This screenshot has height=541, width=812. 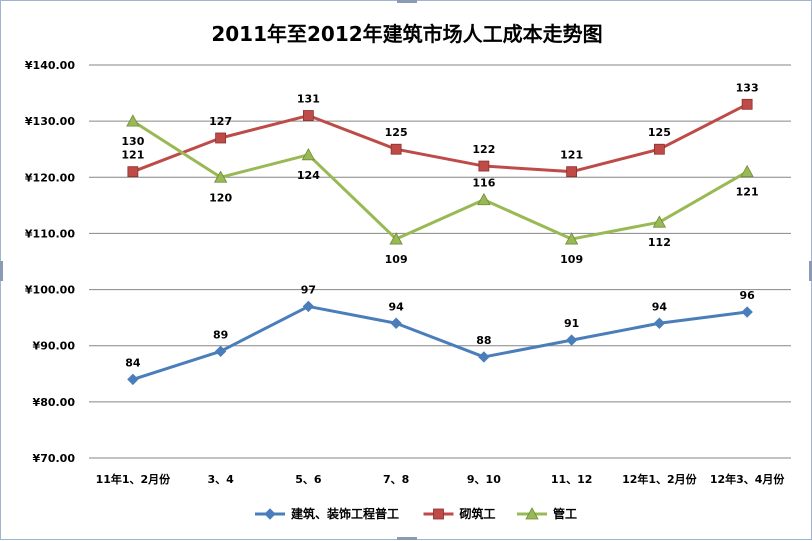 What do you see at coordinates (220, 334) in the screenshot?
I see `data-label: 89` at bounding box center [220, 334].